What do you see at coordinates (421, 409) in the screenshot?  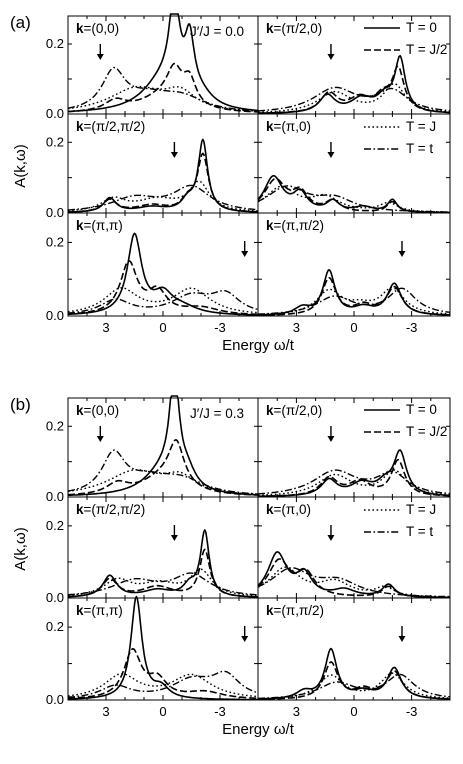 I see `legend-label-T0: T = 0` at bounding box center [421, 409].